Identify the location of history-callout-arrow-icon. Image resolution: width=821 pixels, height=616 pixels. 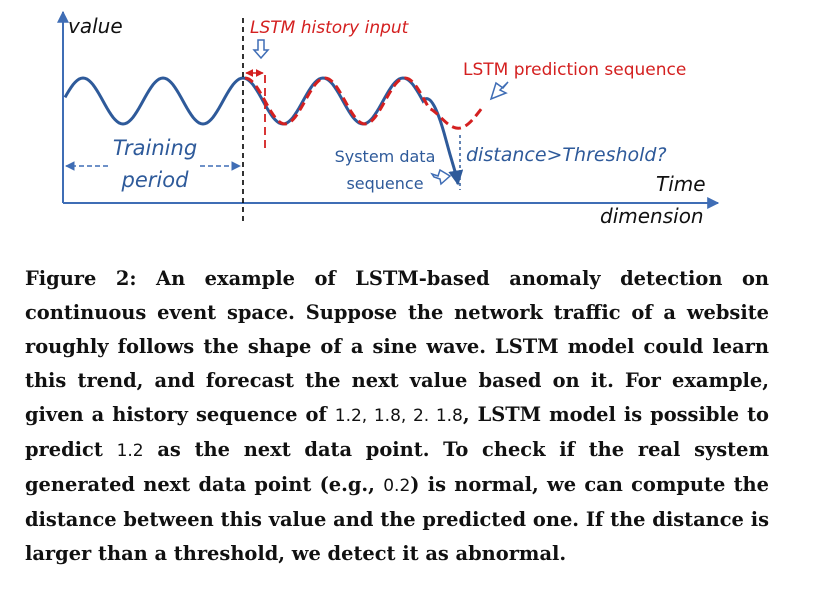
(261, 49).